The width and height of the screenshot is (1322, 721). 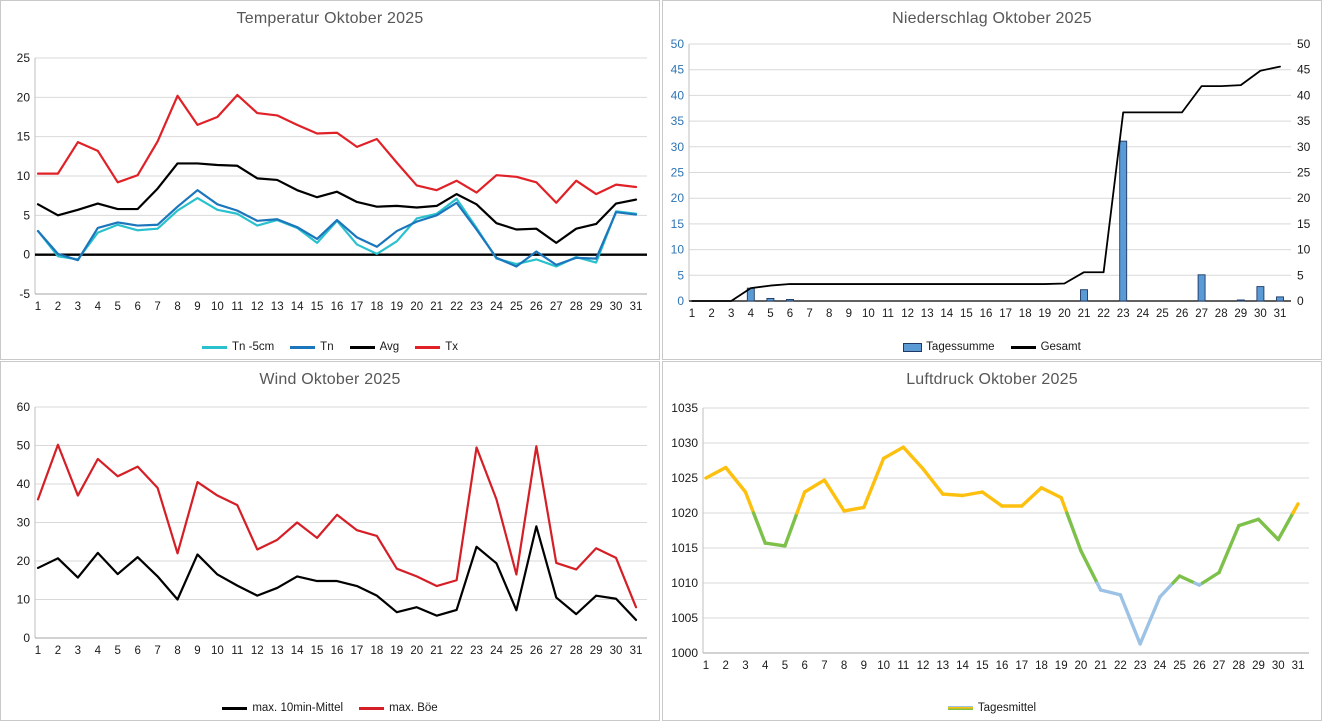 I want to click on svg-text: 40, so click(x=678, y=95).